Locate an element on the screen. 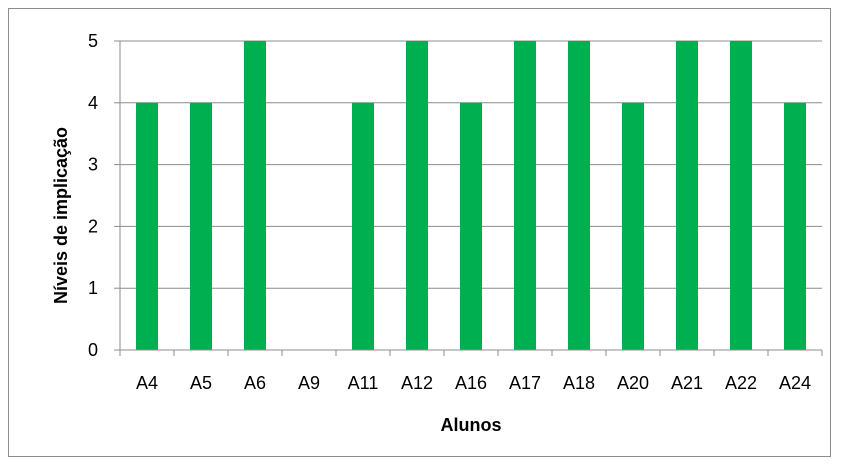  y-axis-title: Níveis de implicação is located at coordinates (61, 215).